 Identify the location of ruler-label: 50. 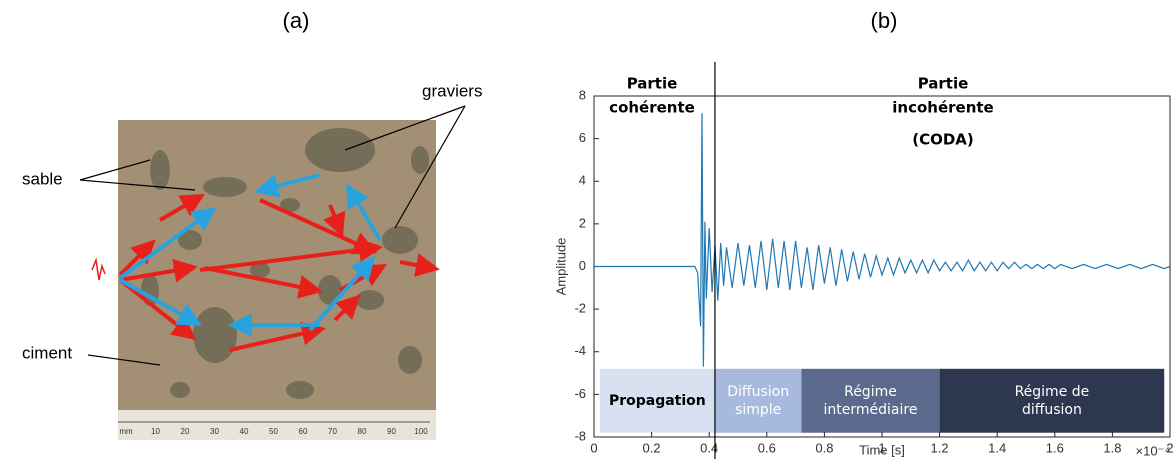
(273, 431).